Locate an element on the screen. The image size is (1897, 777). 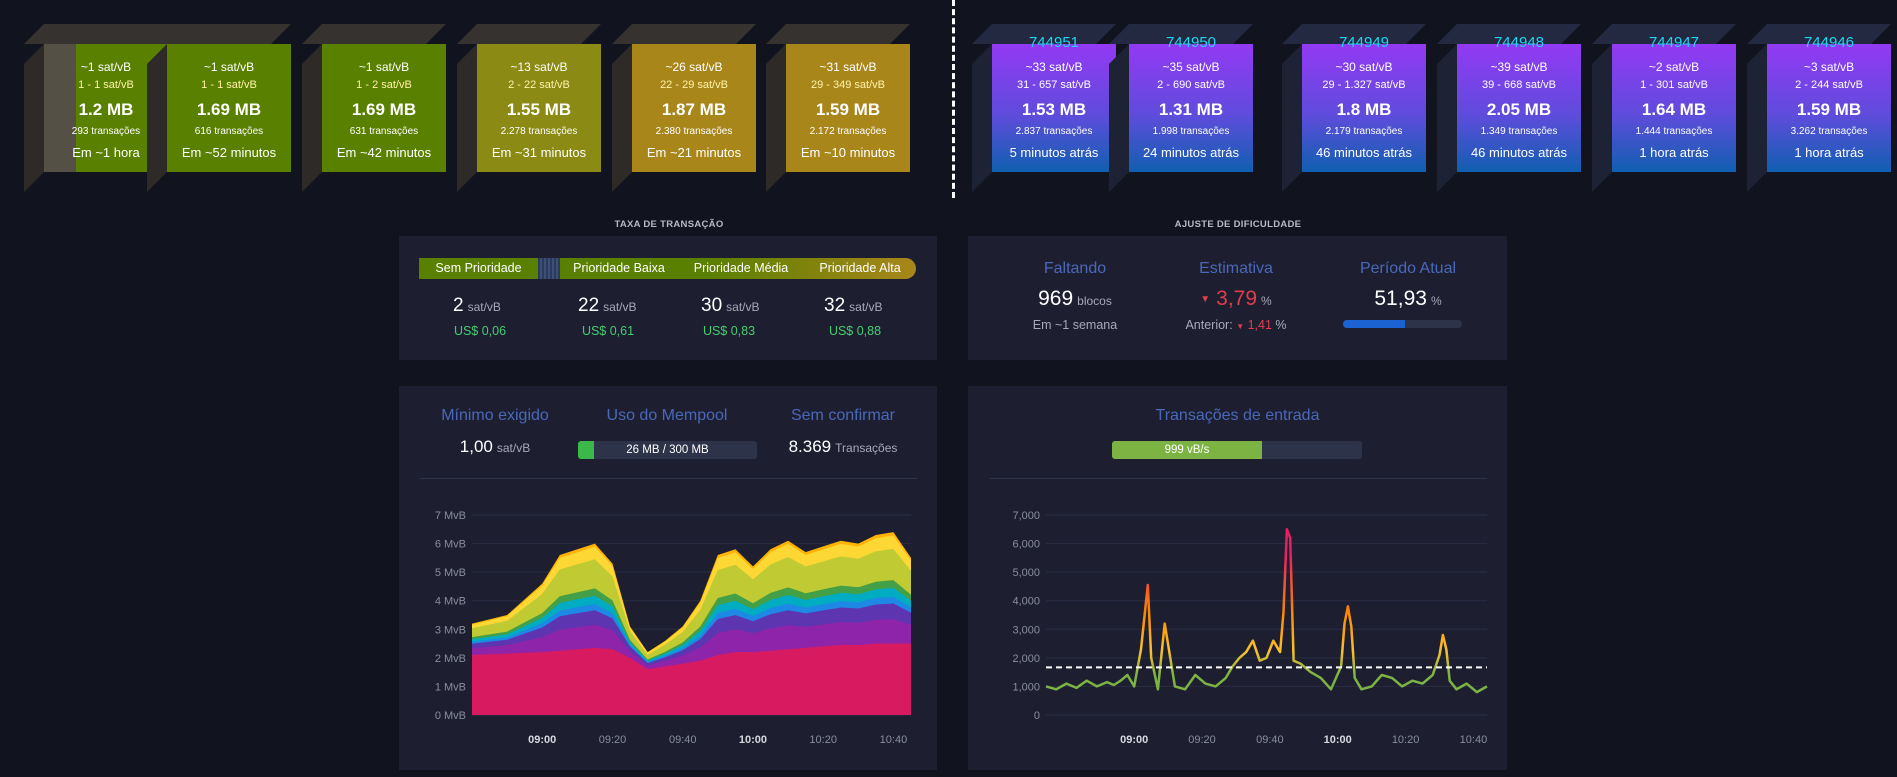
fee-high-priority: 32 sat/vB is located at coordinates (853, 306).